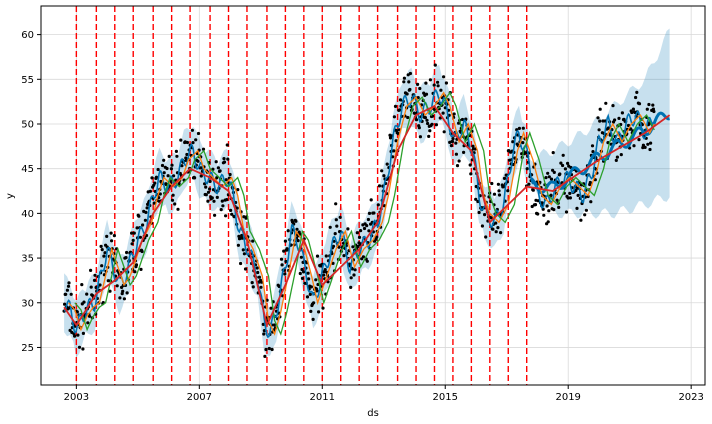  I want to click on y-axis-ticks: 25 30 35 40 45 50 55 60, so click(31, 192).